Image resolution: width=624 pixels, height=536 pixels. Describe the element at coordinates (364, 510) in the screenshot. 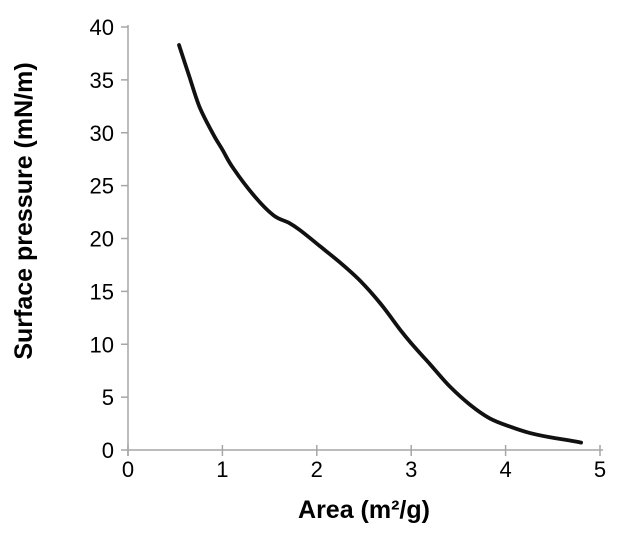

I see `x-axis-title: Area (m²/g)` at that location.